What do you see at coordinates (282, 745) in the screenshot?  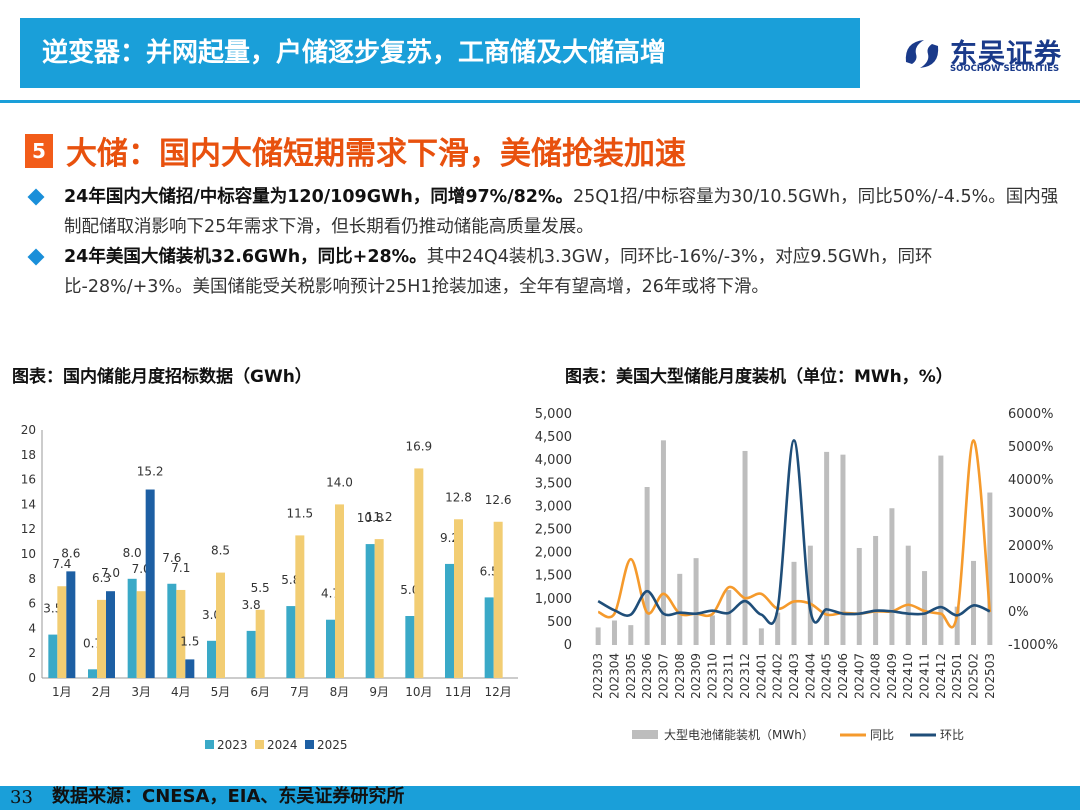 I see `legend-label: 2024` at bounding box center [282, 745].